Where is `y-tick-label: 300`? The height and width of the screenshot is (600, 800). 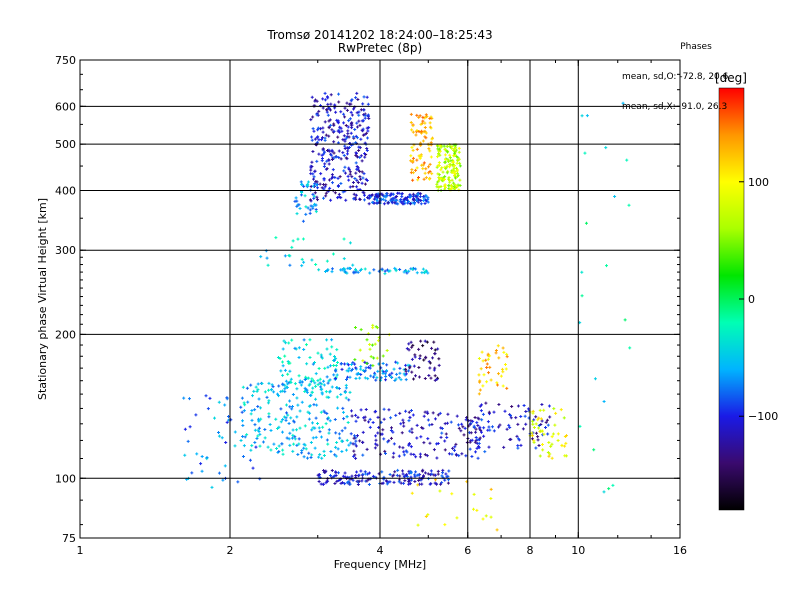
y-tick-label: 300 is located at coordinates (65, 250).